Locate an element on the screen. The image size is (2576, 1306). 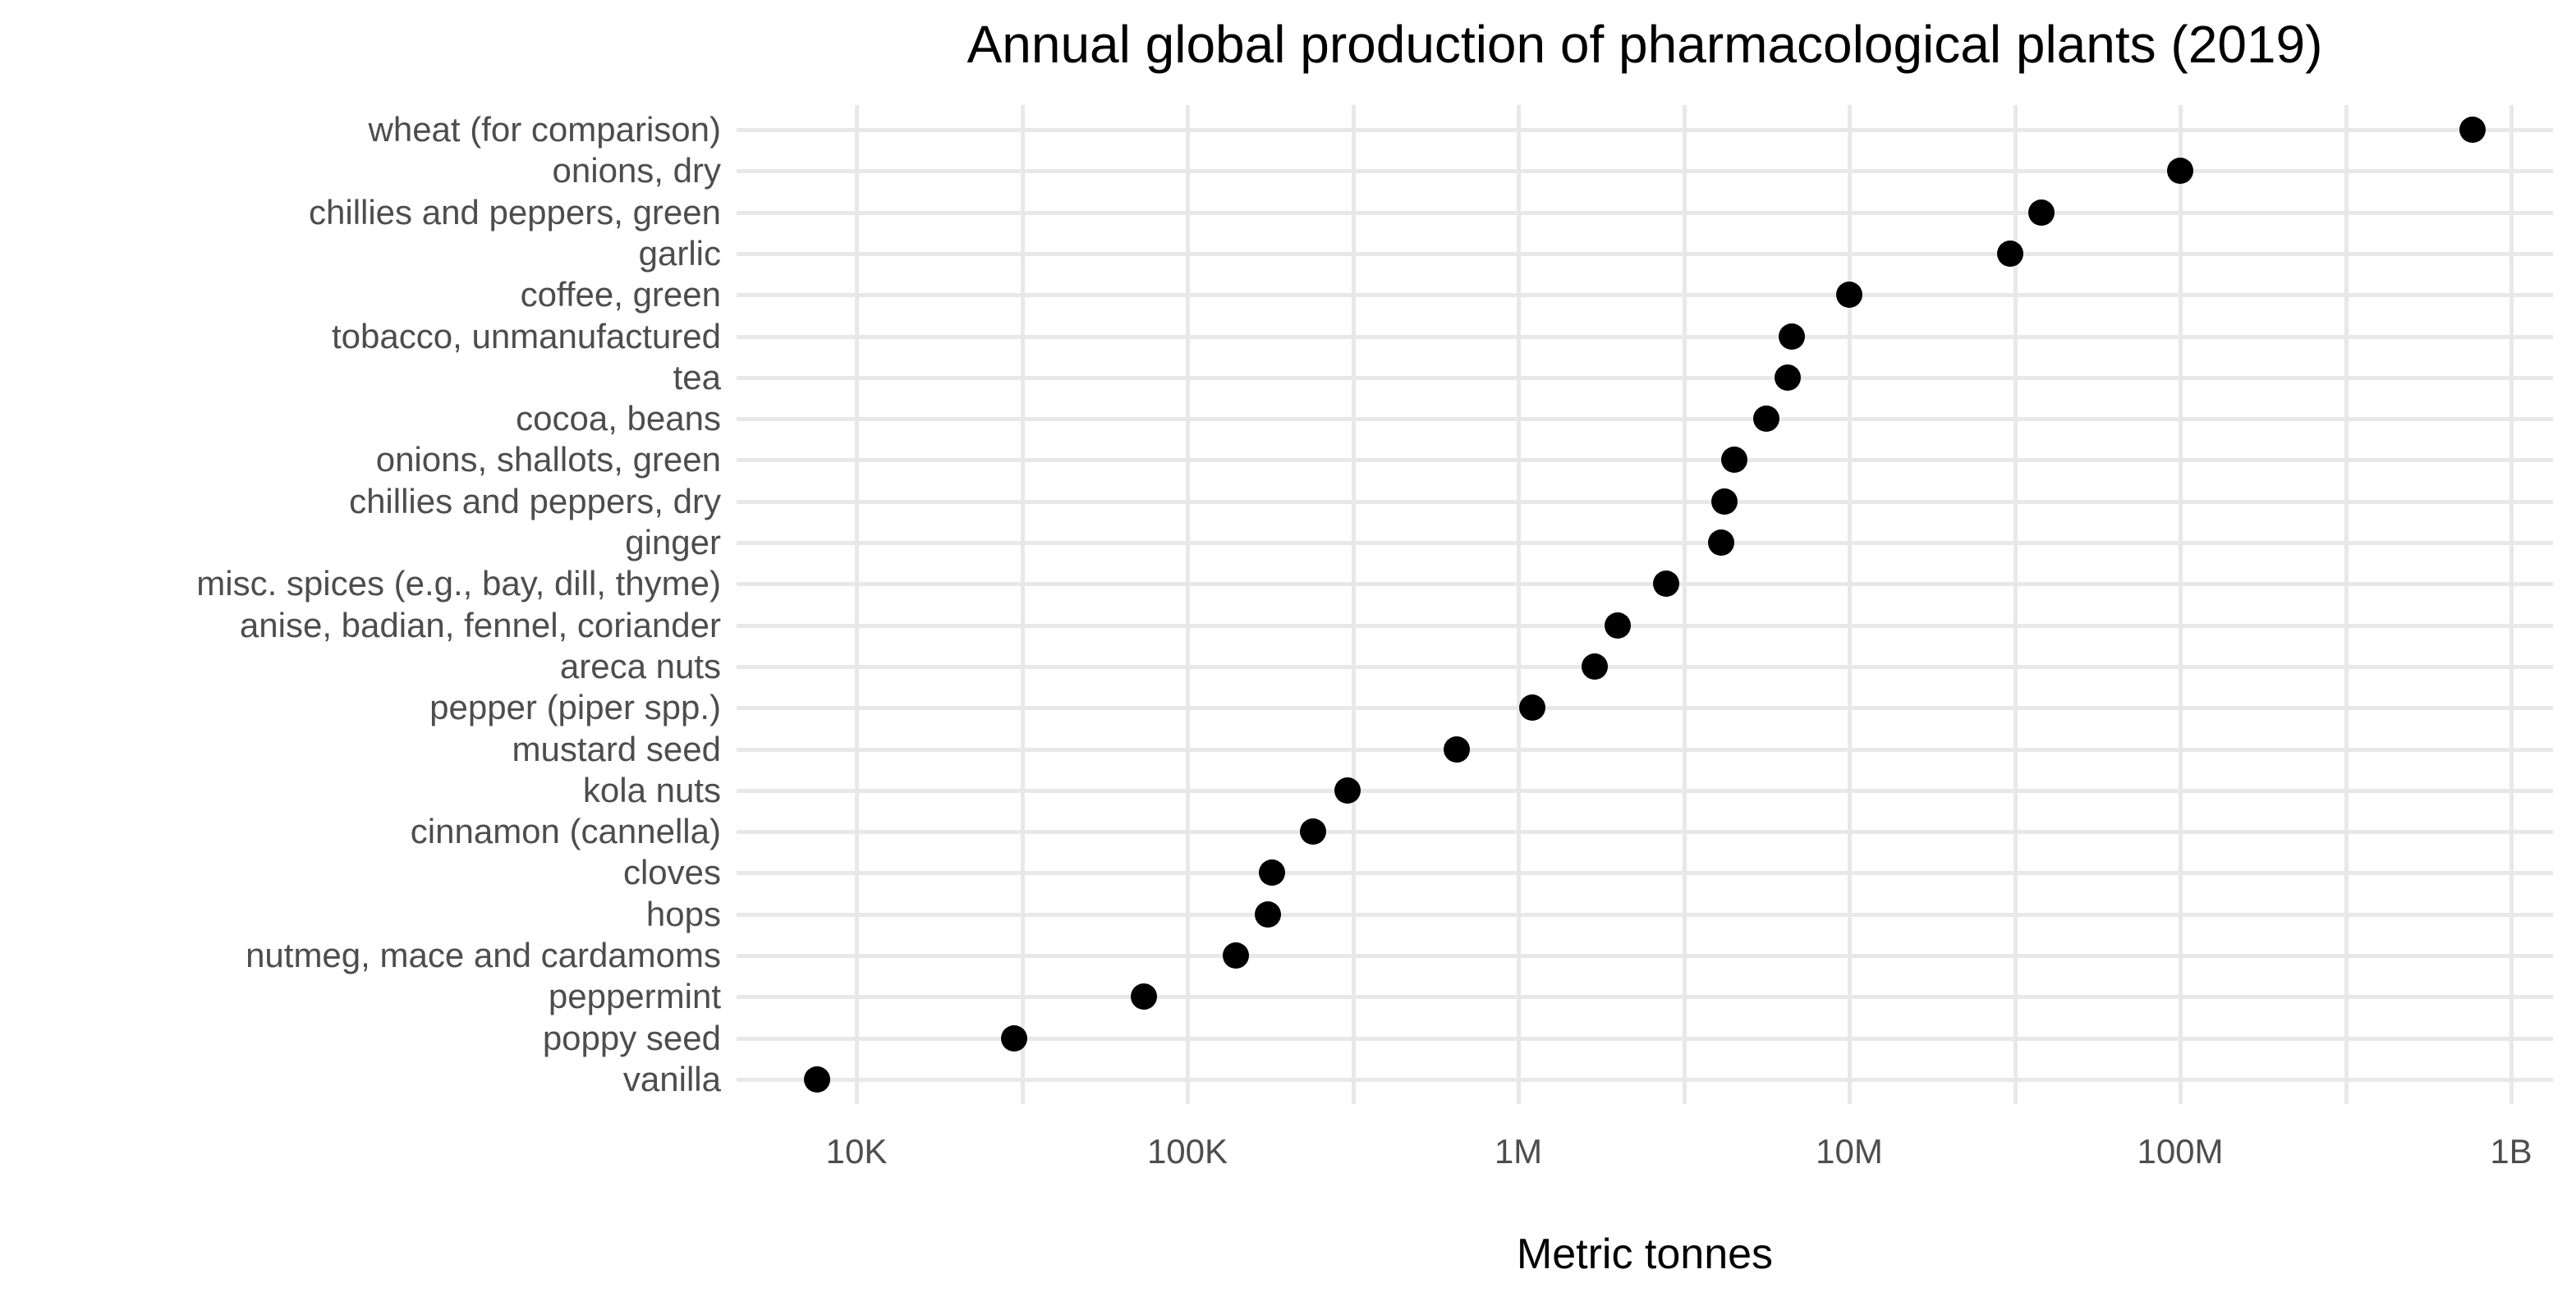
x-axis-title: Metric tonnes is located at coordinates (1645, 1254).